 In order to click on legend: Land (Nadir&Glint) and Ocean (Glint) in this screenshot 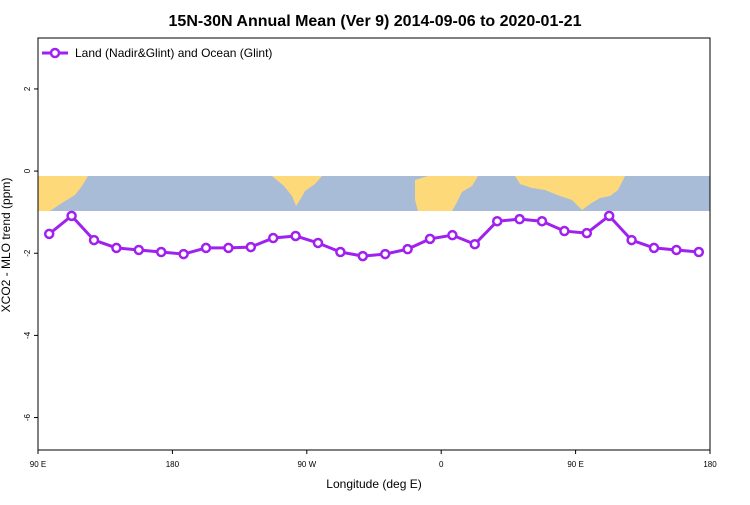, I will do `click(157, 53)`.